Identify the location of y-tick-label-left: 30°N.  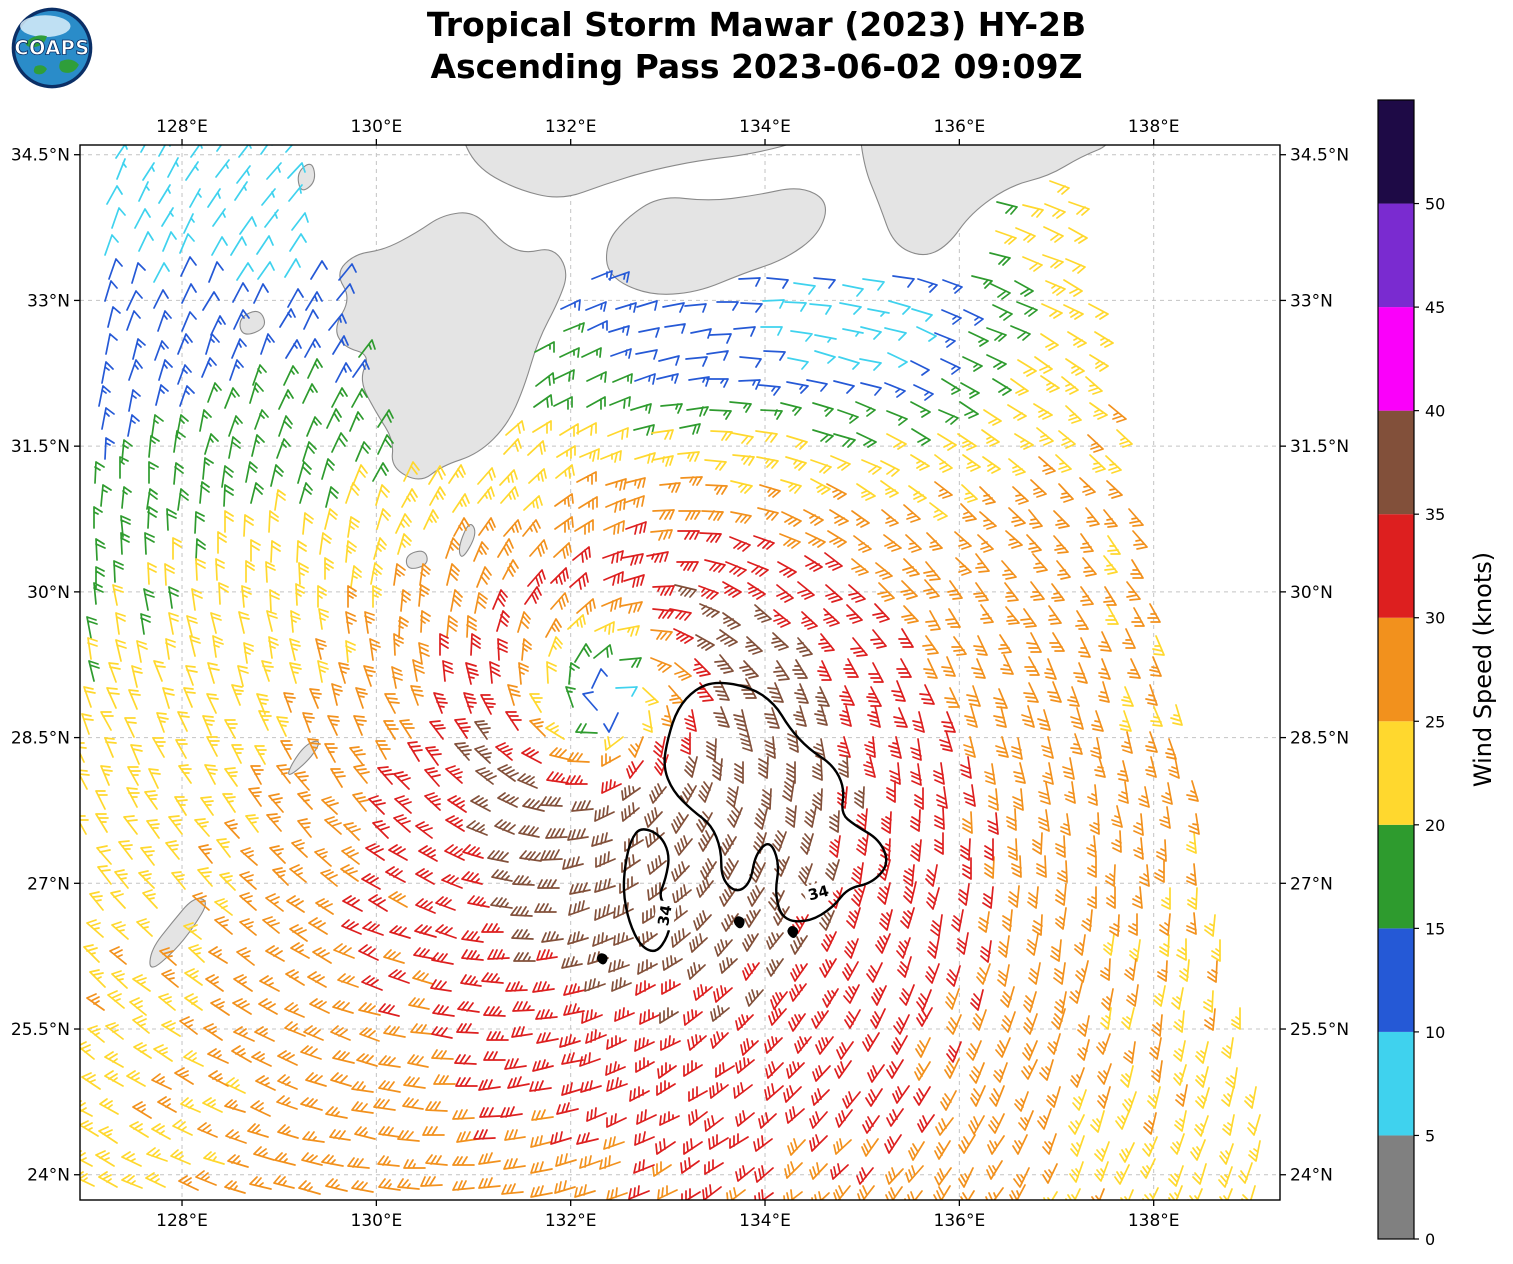
(48, 593).